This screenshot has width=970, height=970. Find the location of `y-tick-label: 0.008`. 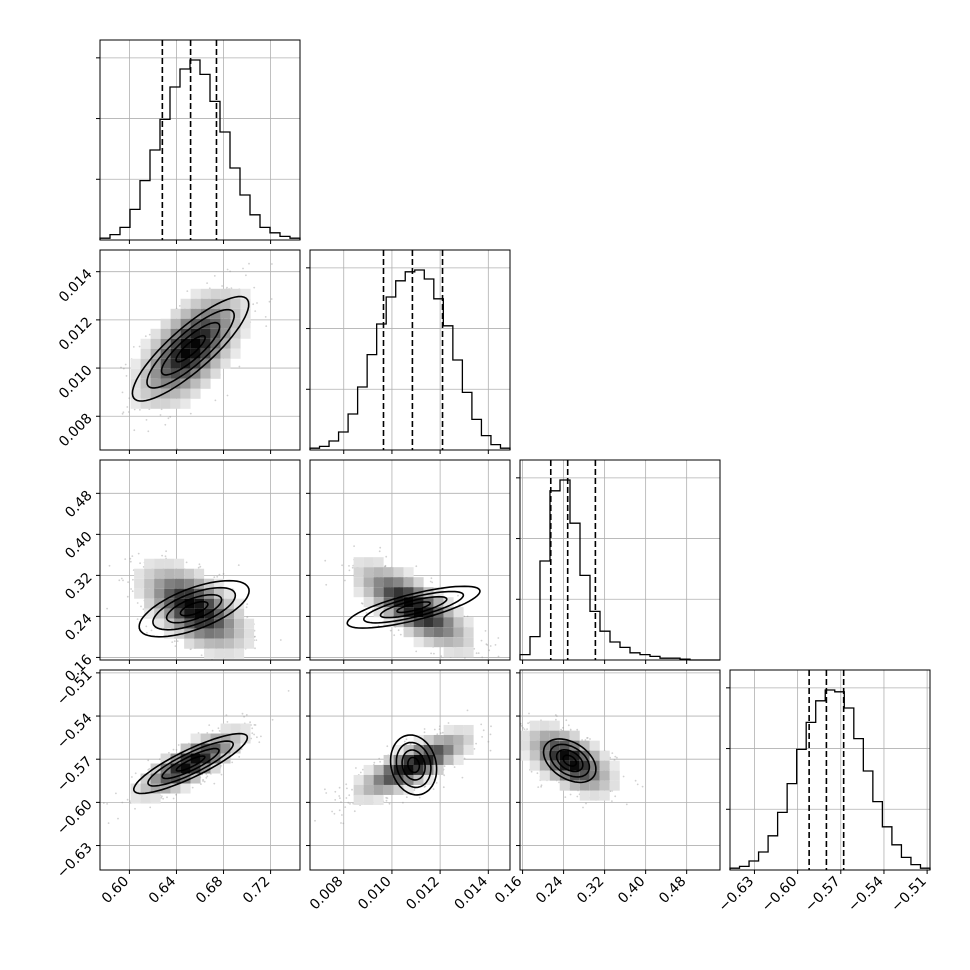

y-tick-label: 0.008 is located at coordinates (76, 431).